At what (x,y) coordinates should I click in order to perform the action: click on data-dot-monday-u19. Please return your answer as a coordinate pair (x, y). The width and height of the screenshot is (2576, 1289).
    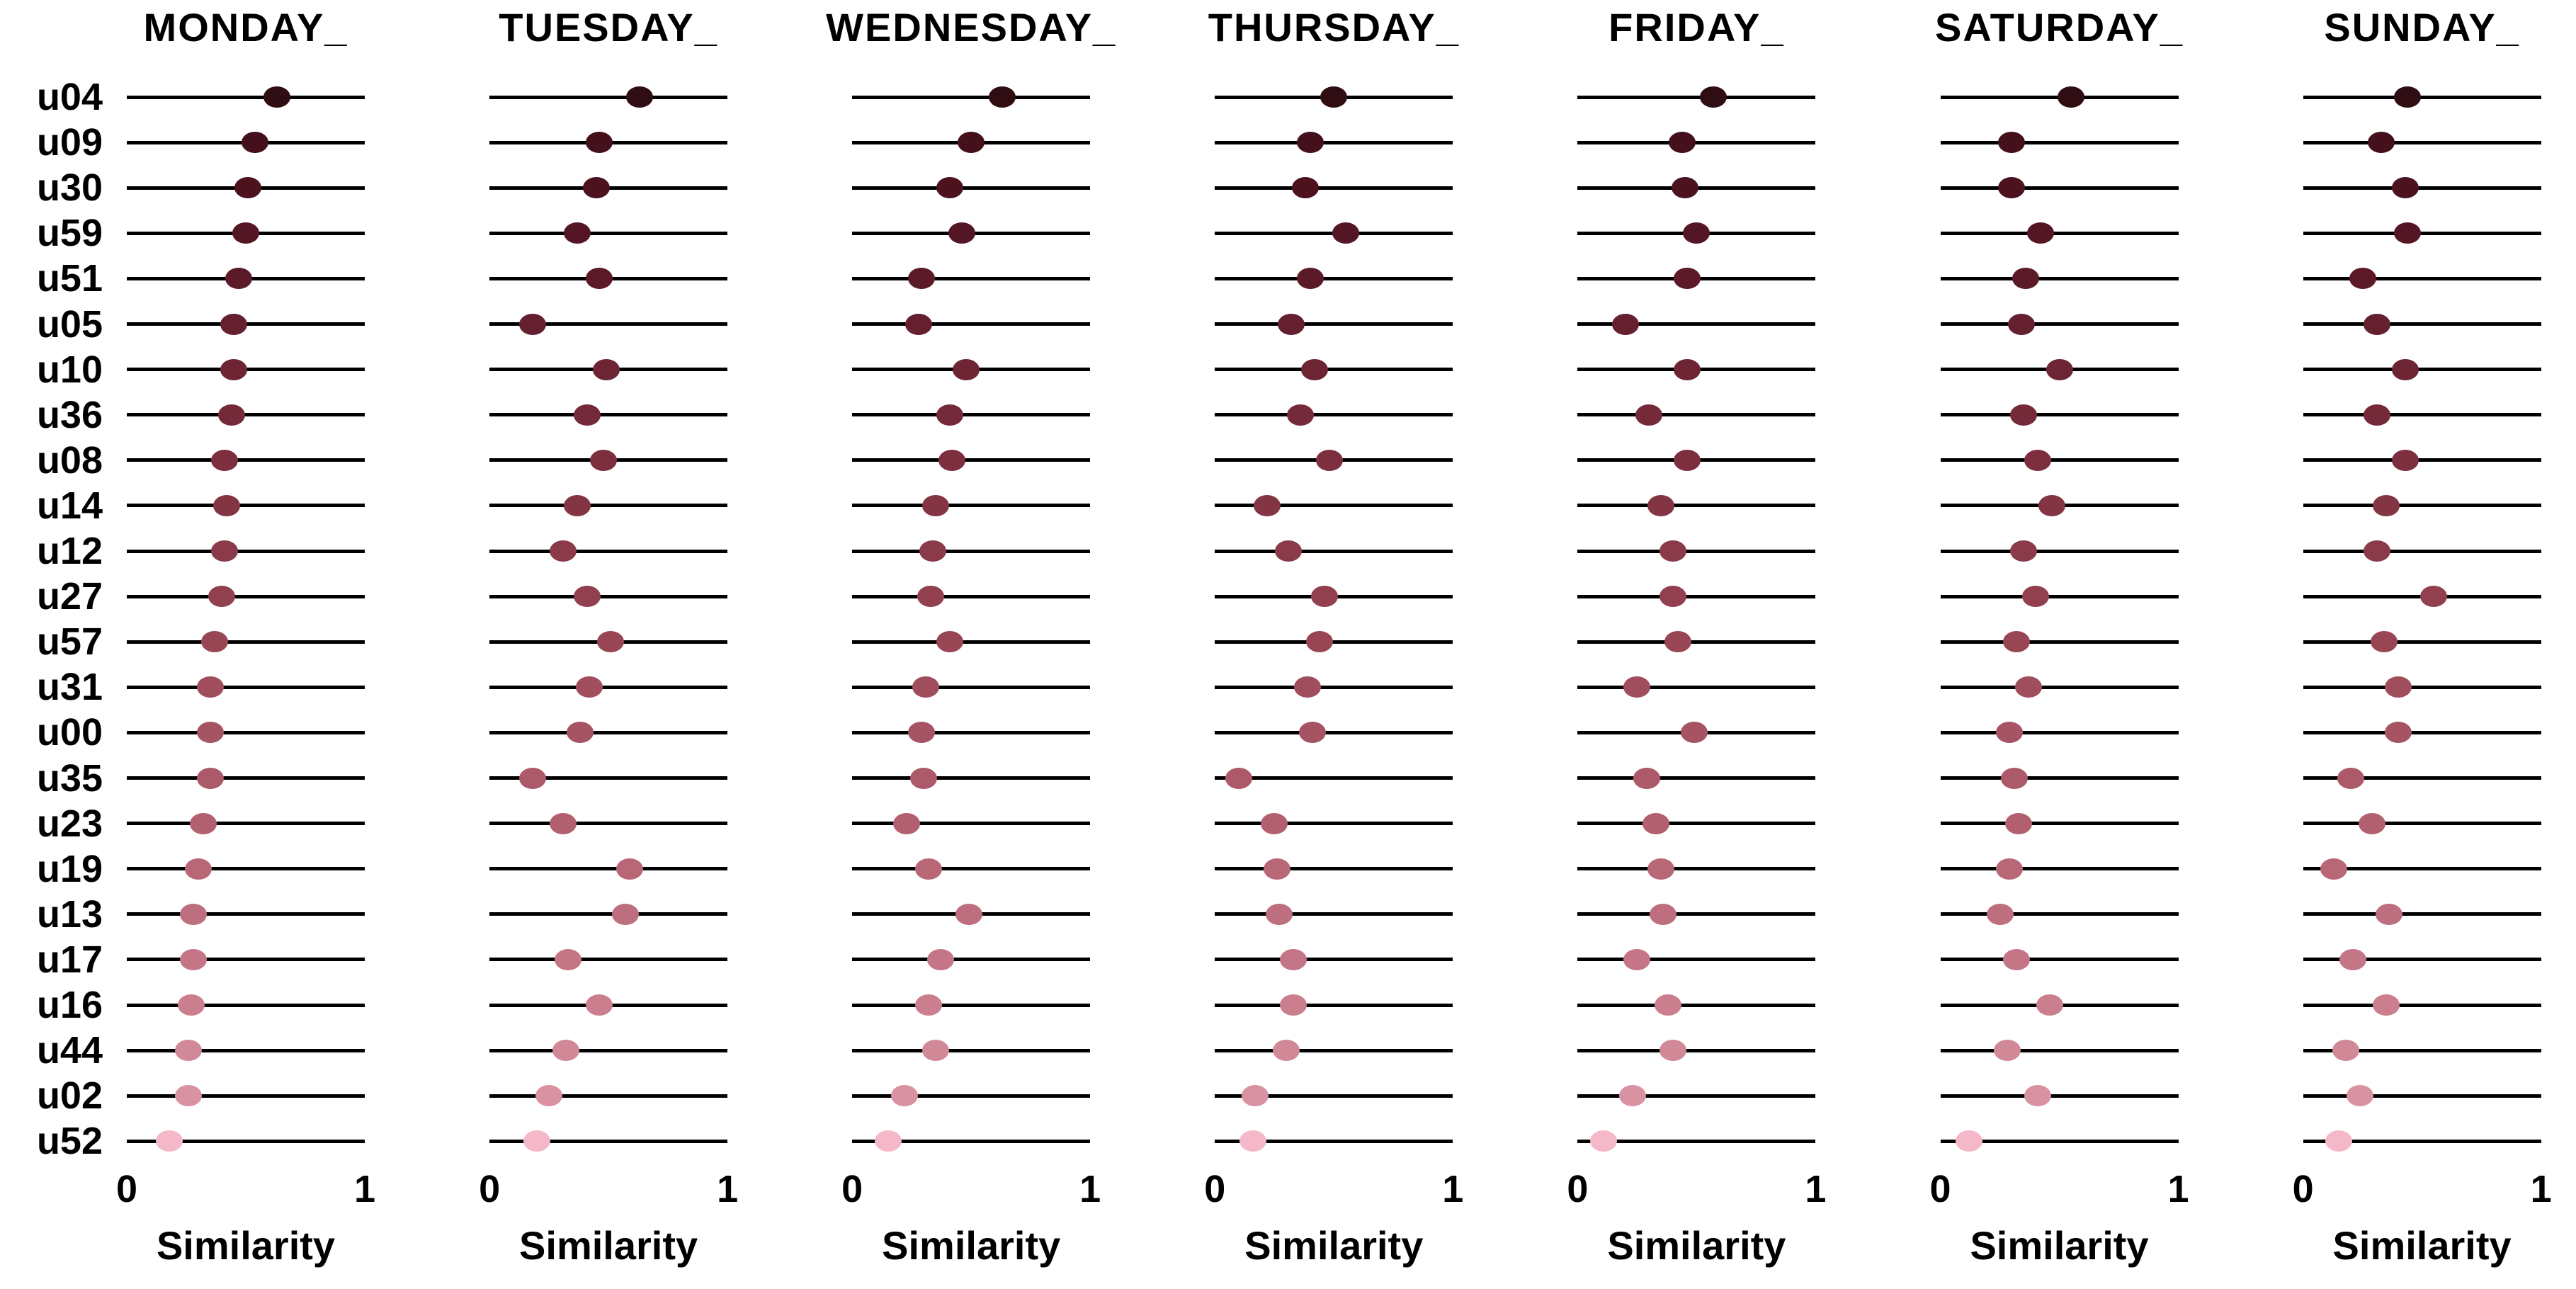
    Looking at the image, I should click on (198, 869).